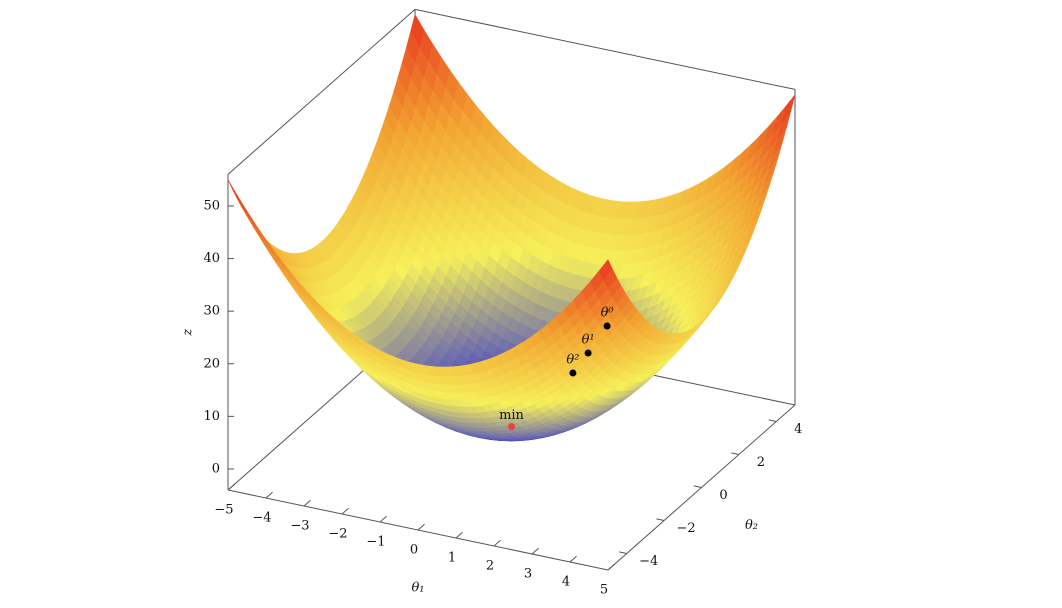 Image resolution: width=1062 pixels, height=608 pixels. Describe the element at coordinates (723, 495) in the screenshot. I see `y-tick-label: 0` at that location.